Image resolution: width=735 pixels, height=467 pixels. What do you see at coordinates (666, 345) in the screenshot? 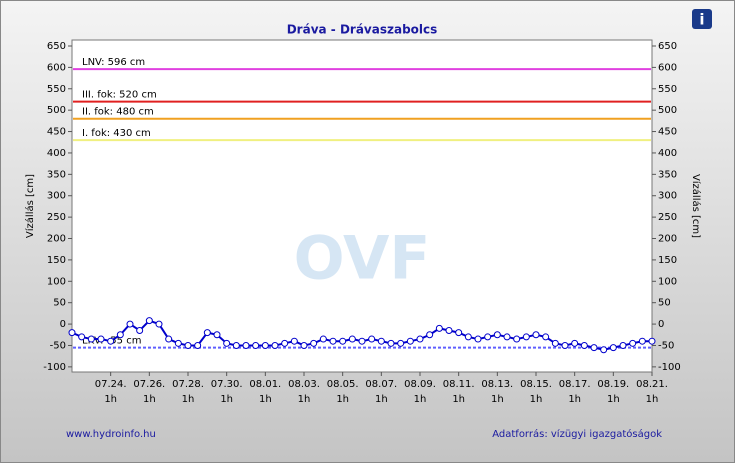
I see `y2-tick-label: -50` at bounding box center [666, 345].